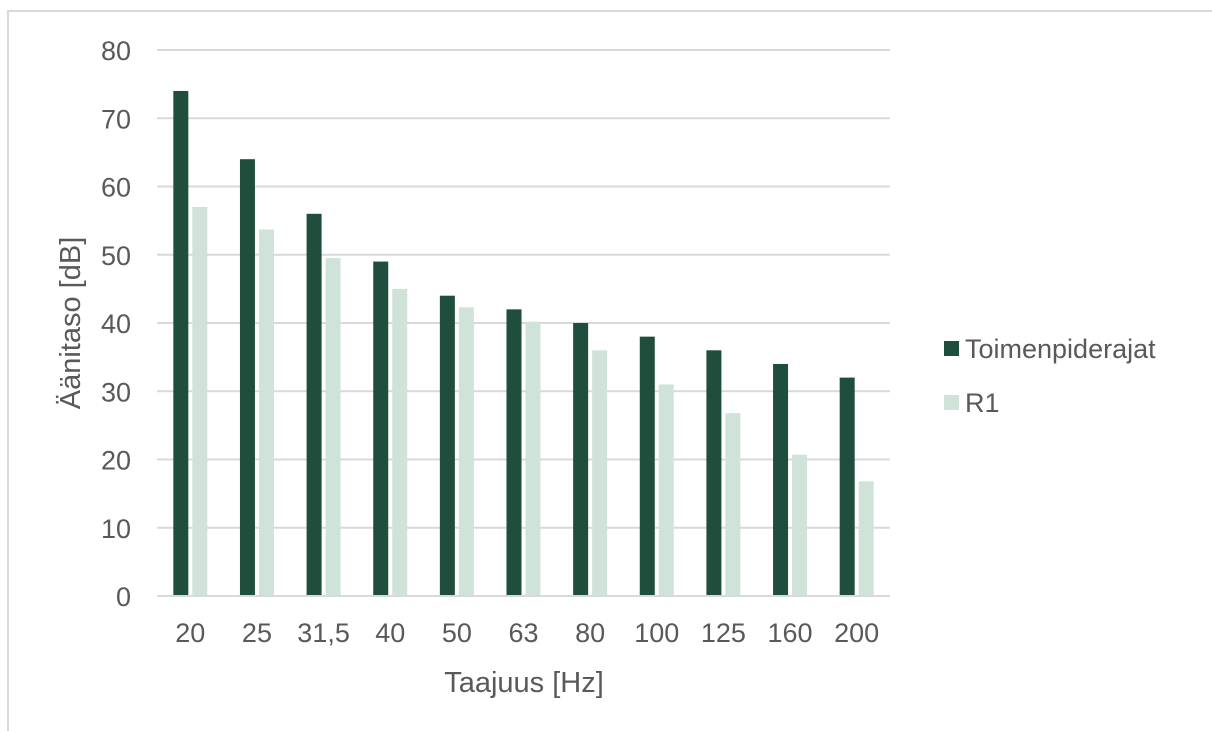 This screenshot has width=1212, height=731. I want to click on x-tick-label: 125, so click(723, 633).